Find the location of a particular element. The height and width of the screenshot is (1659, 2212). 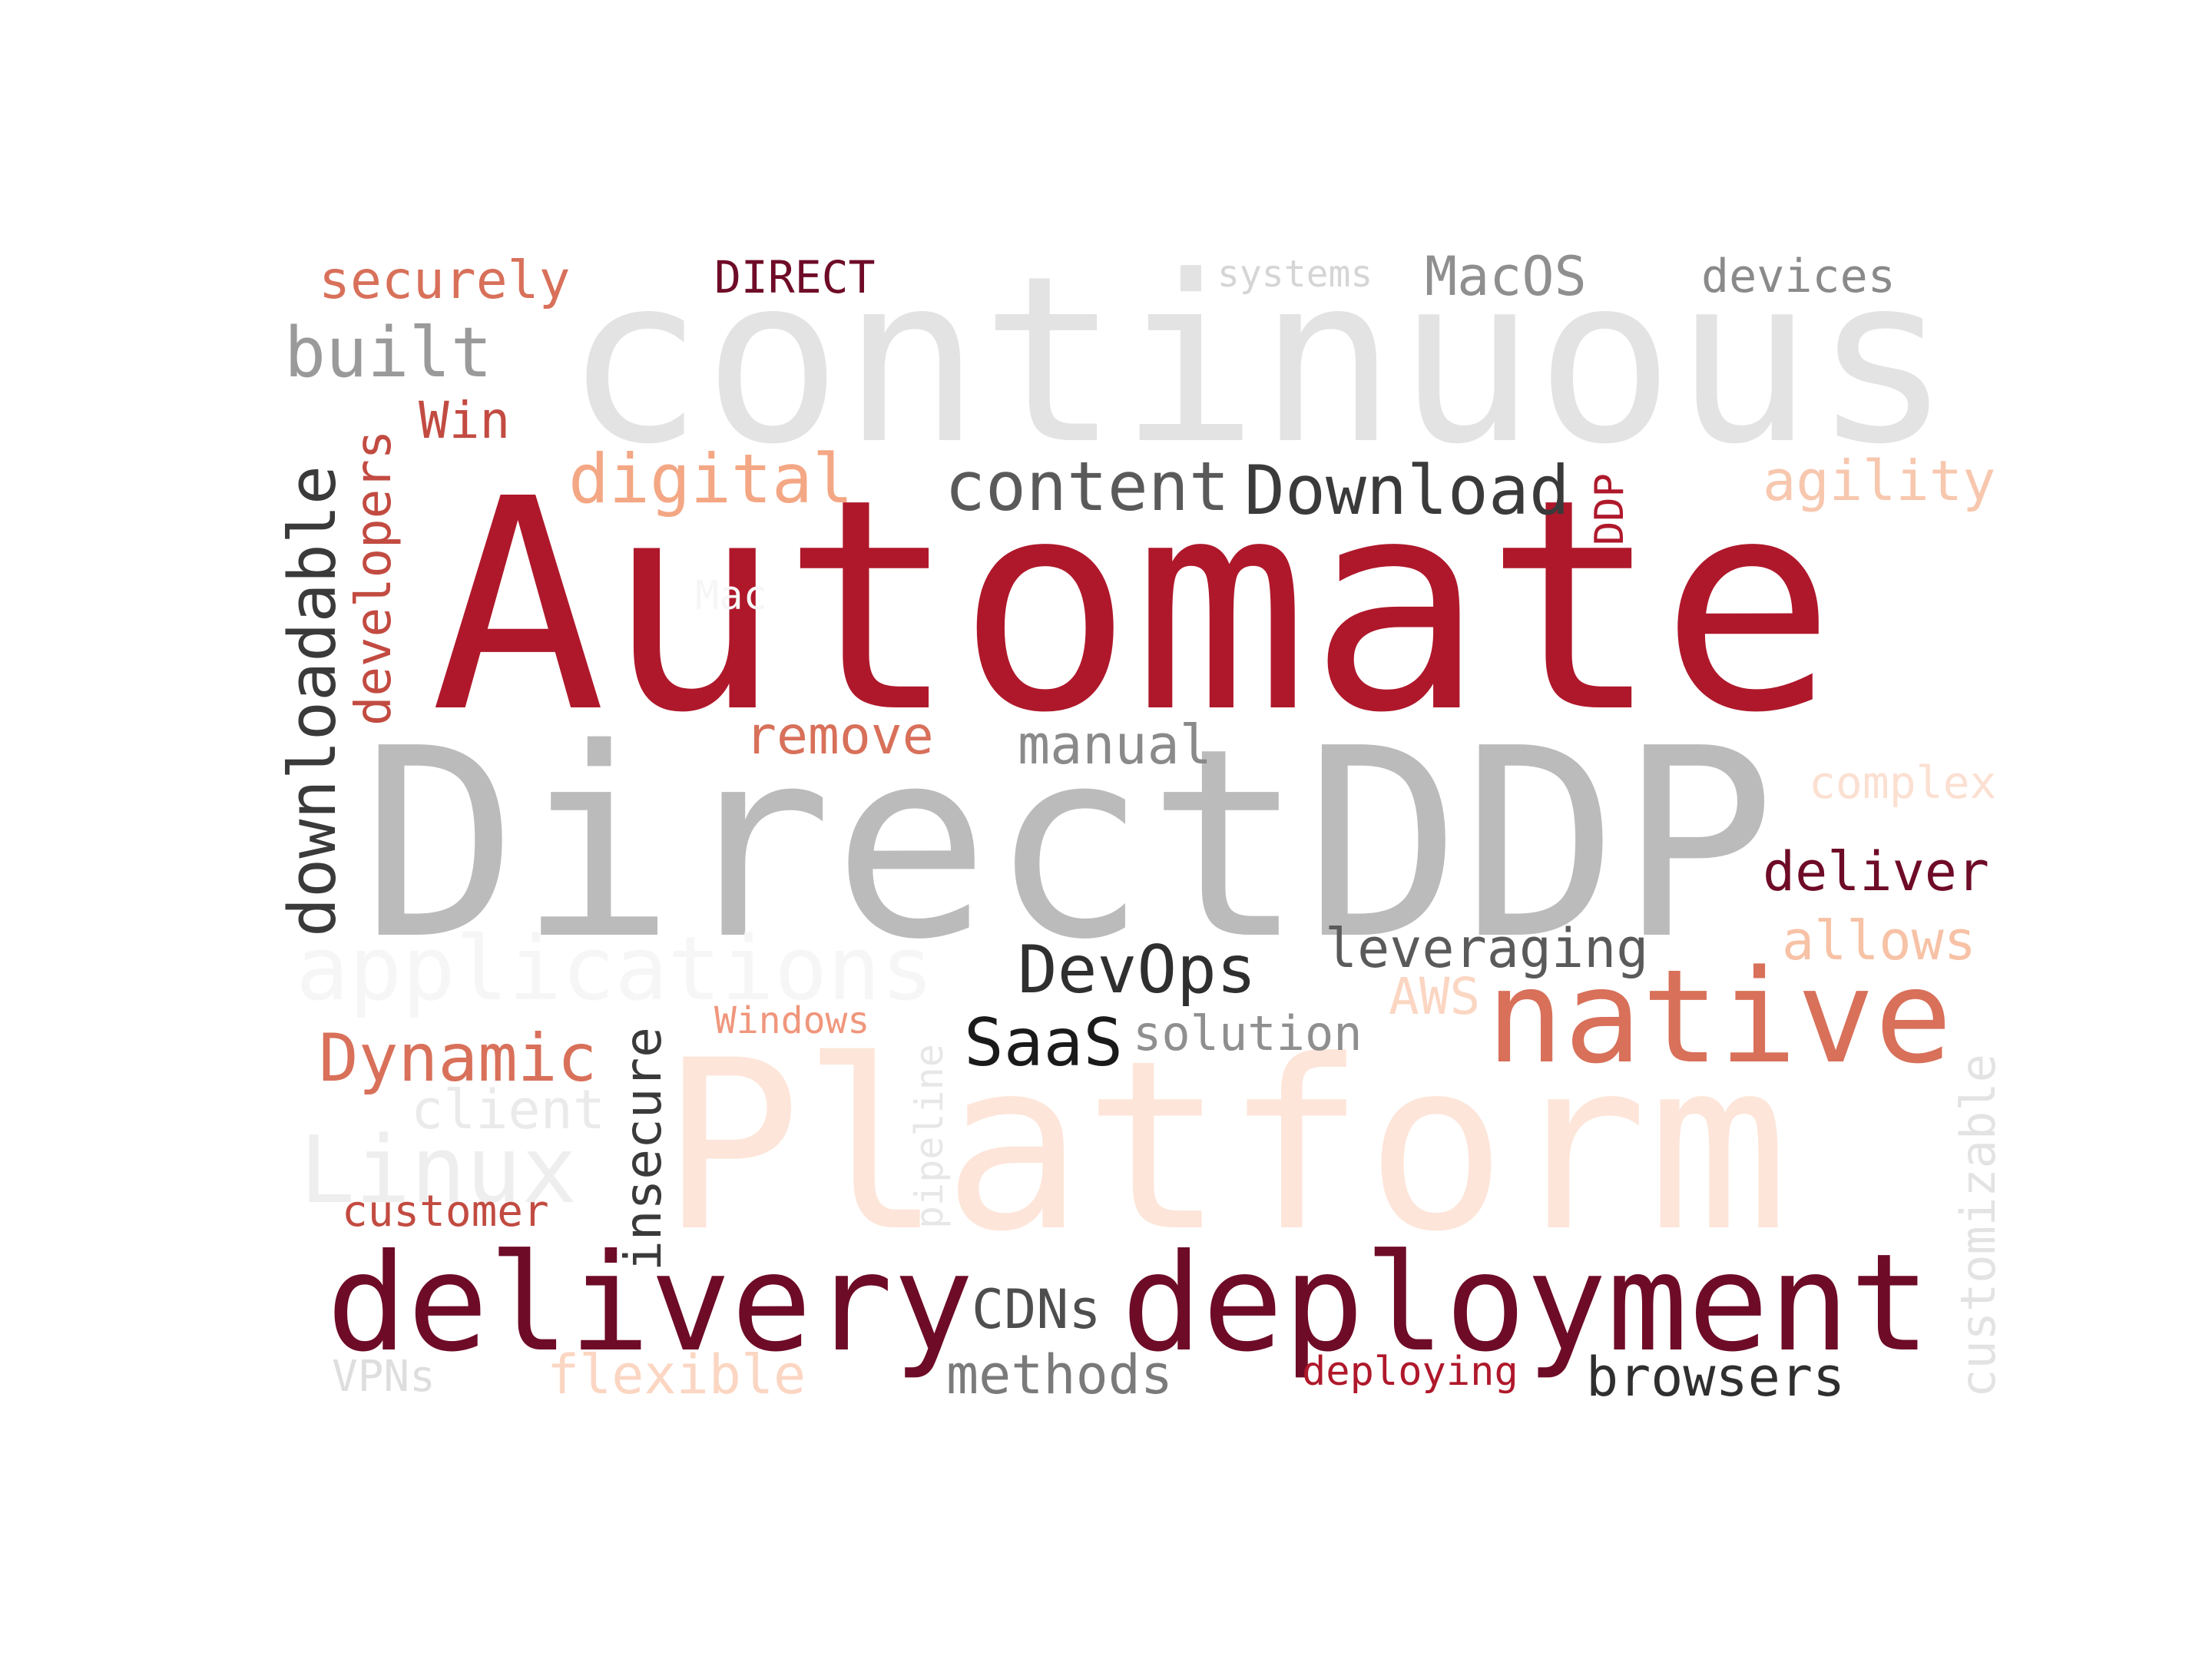

word-content: content is located at coordinates (1087, 487).